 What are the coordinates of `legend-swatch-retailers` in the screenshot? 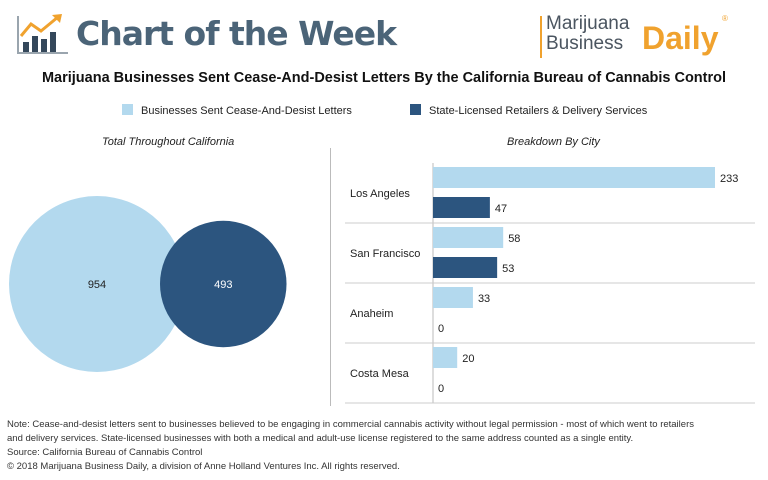 It's located at (415, 109).